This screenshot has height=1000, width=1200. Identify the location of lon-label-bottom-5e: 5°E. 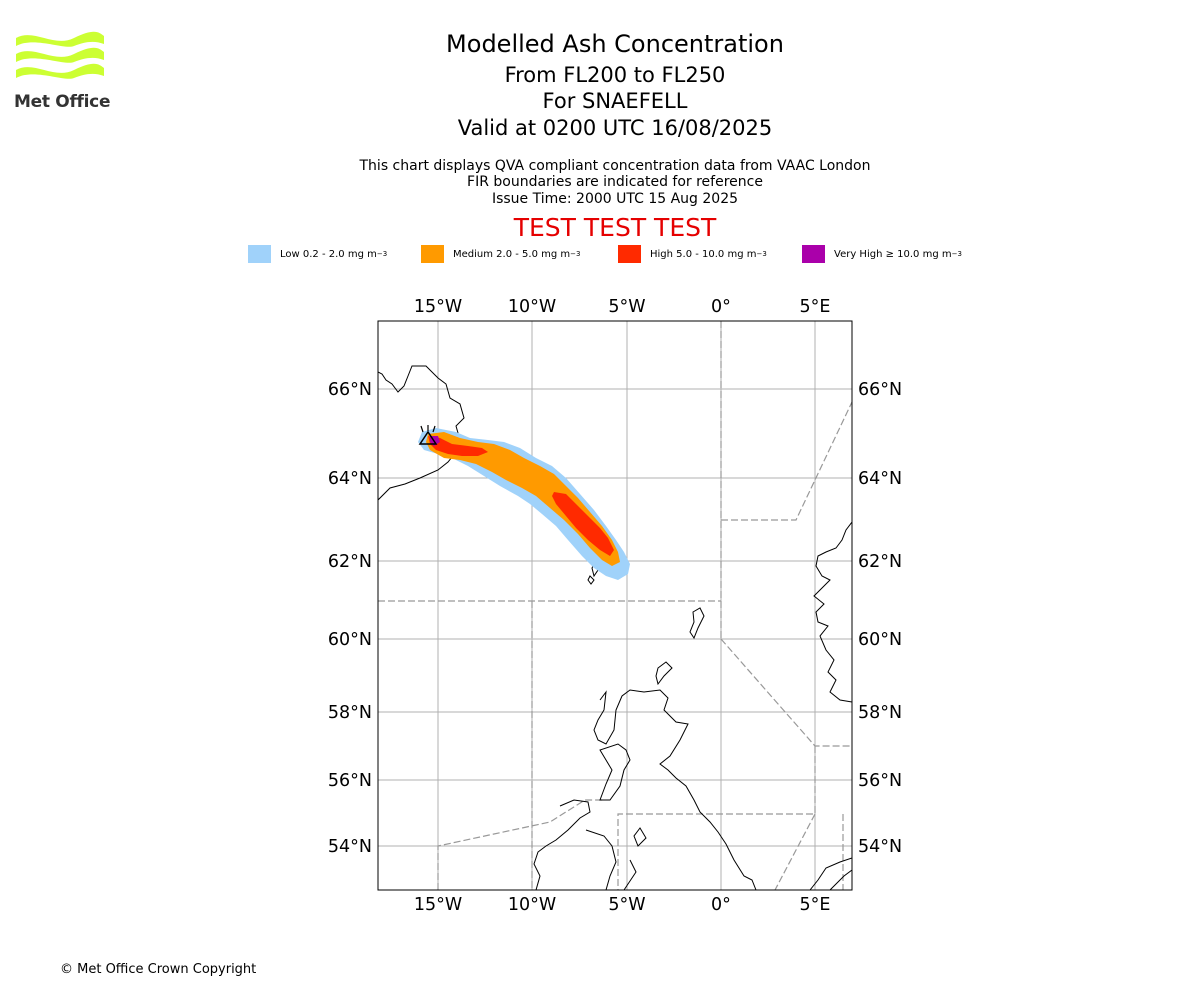
(815, 905).